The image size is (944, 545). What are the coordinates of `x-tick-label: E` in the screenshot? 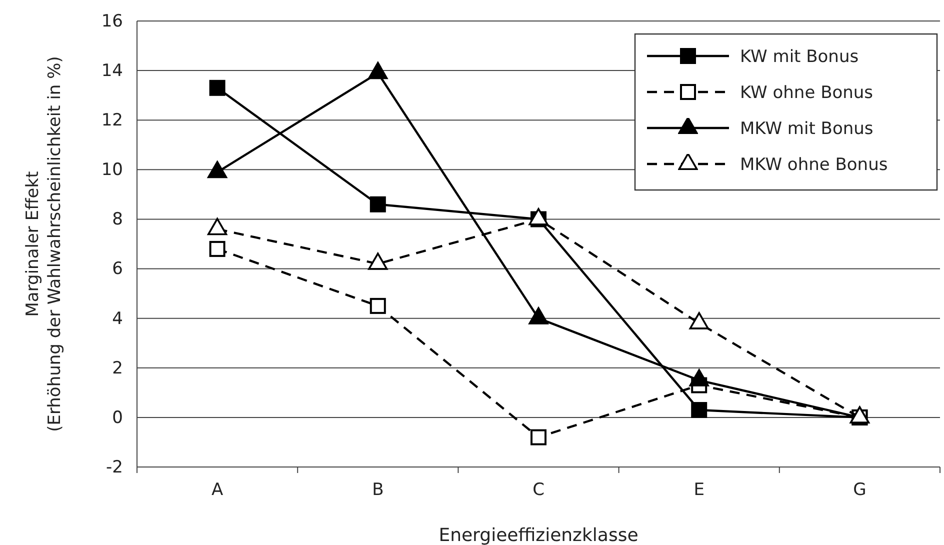 It's located at (699, 490).